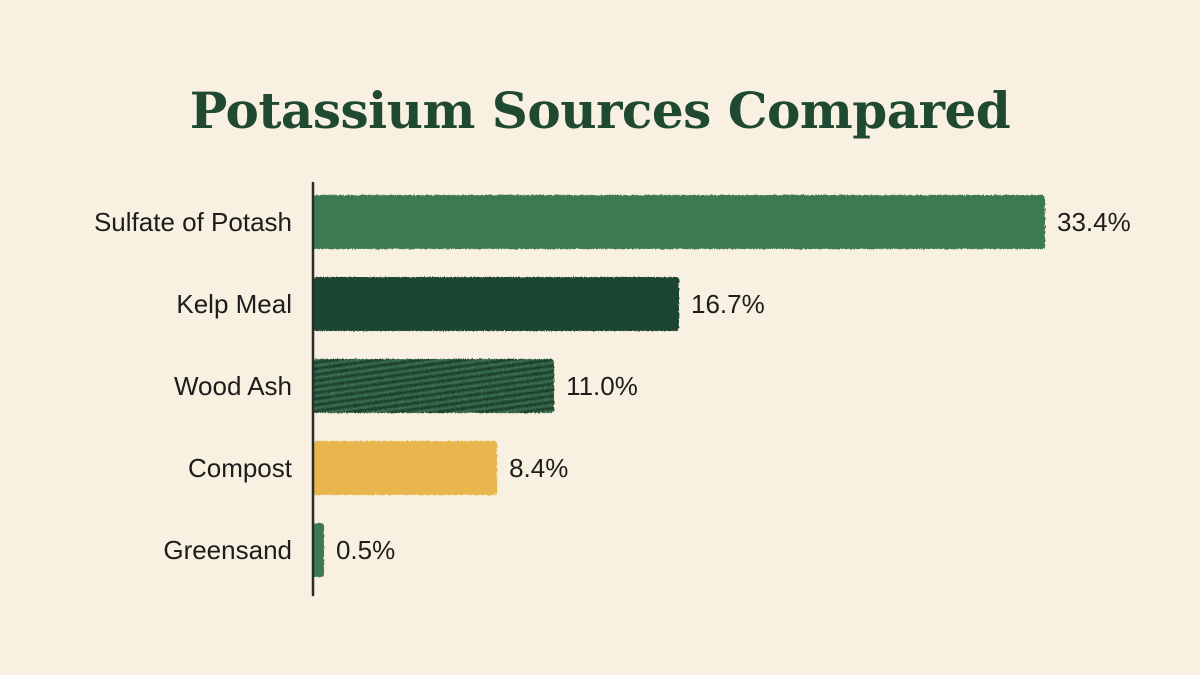  Describe the element at coordinates (600, 110) in the screenshot. I see `chart-title: Potassium Sources Compared` at that location.